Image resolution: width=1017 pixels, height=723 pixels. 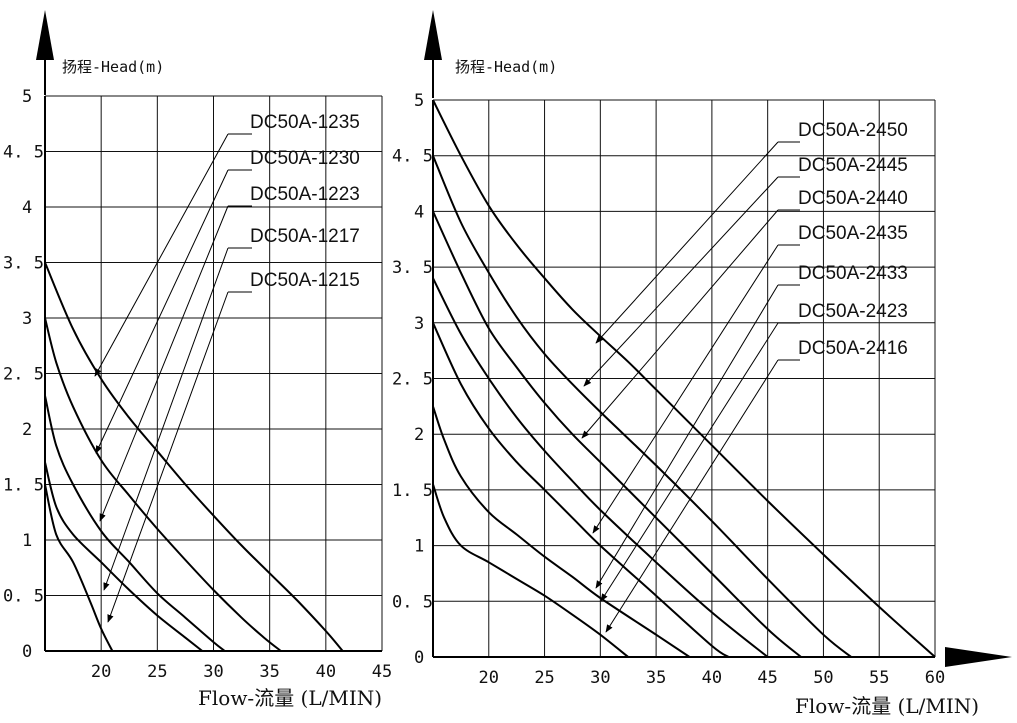 I want to click on left-y-tick-label: 0, so click(x=27, y=652).